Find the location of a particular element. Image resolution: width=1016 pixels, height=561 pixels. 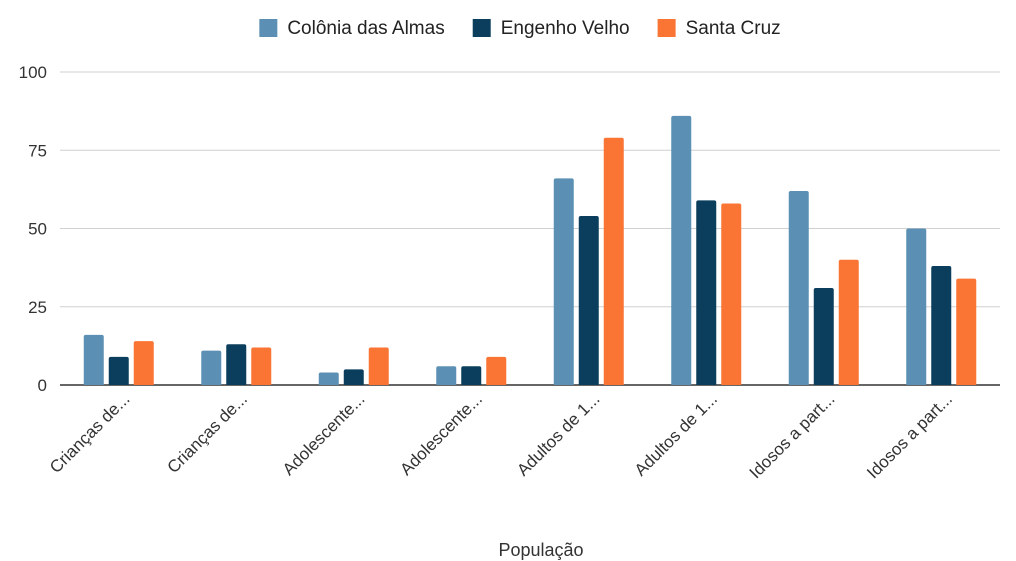

y-tick-label: 0 is located at coordinates (42, 385).